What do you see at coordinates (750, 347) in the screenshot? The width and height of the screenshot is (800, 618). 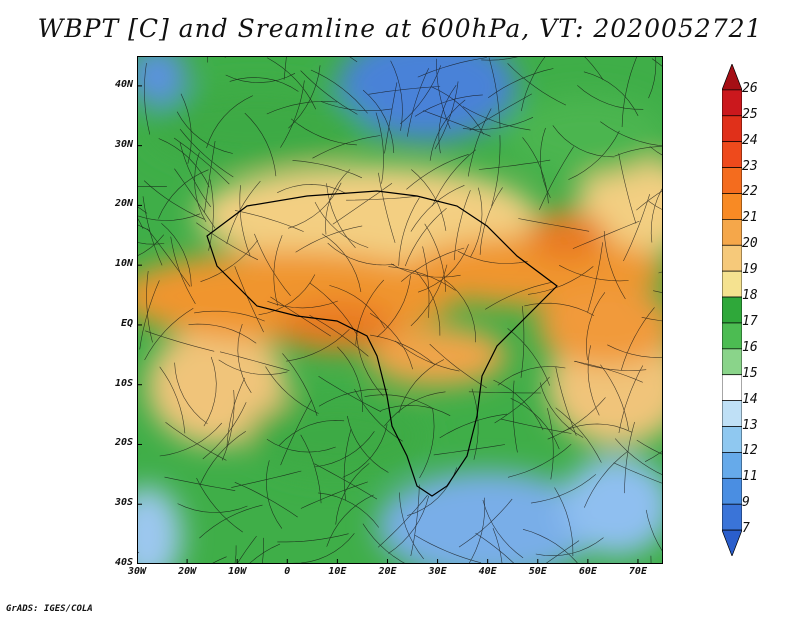 I see `colorbar-label: 16` at bounding box center [750, 347].